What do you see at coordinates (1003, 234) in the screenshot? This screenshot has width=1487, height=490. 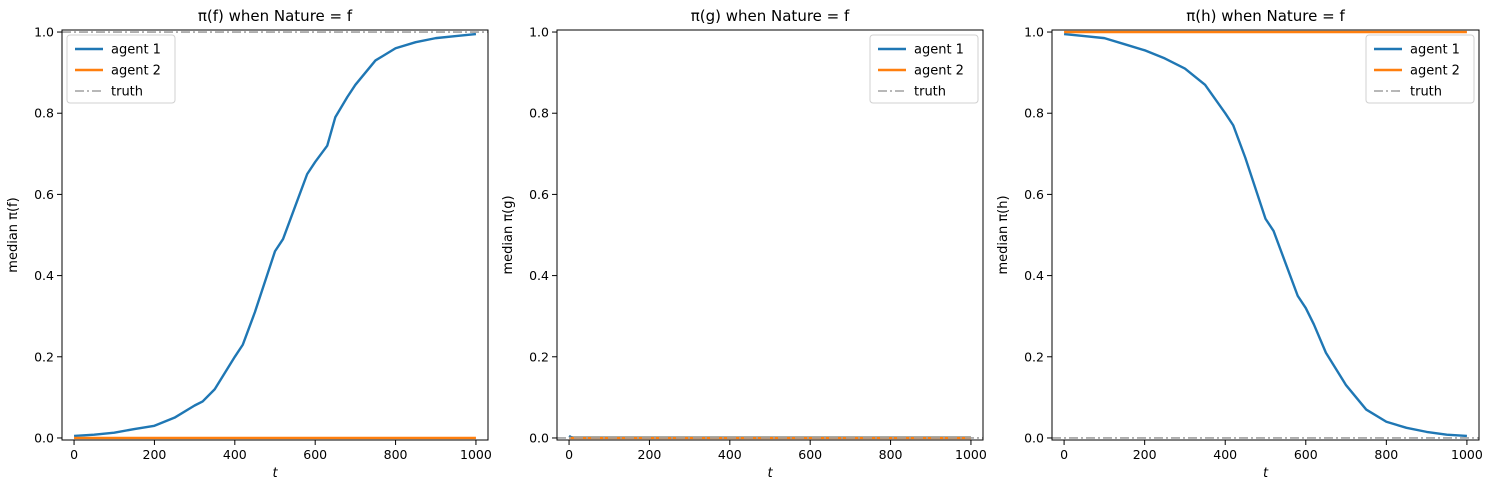 I see `y-axis-label: median π(h)` at bounding box center [1003, 234].